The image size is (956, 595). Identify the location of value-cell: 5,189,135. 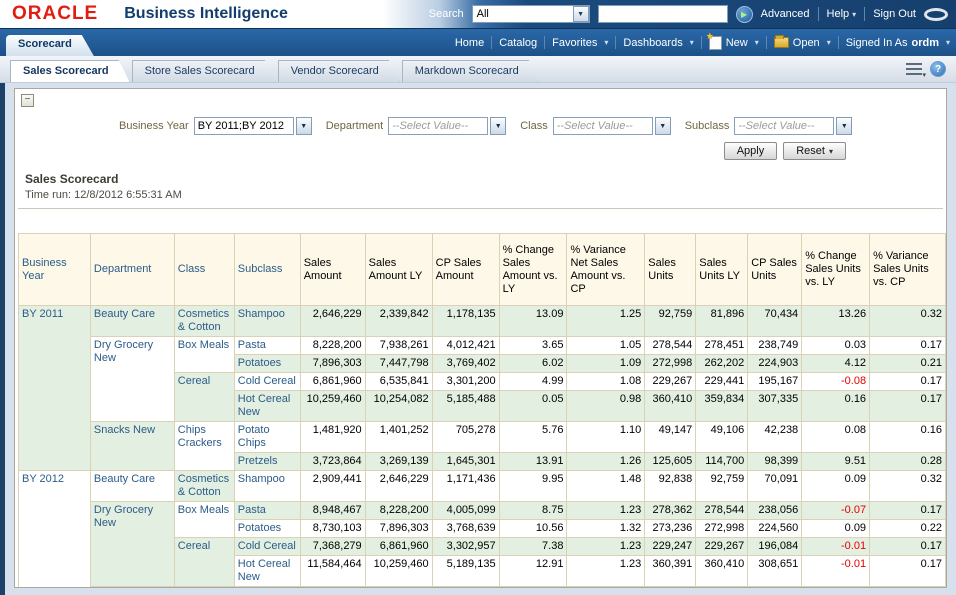
(465, 571).